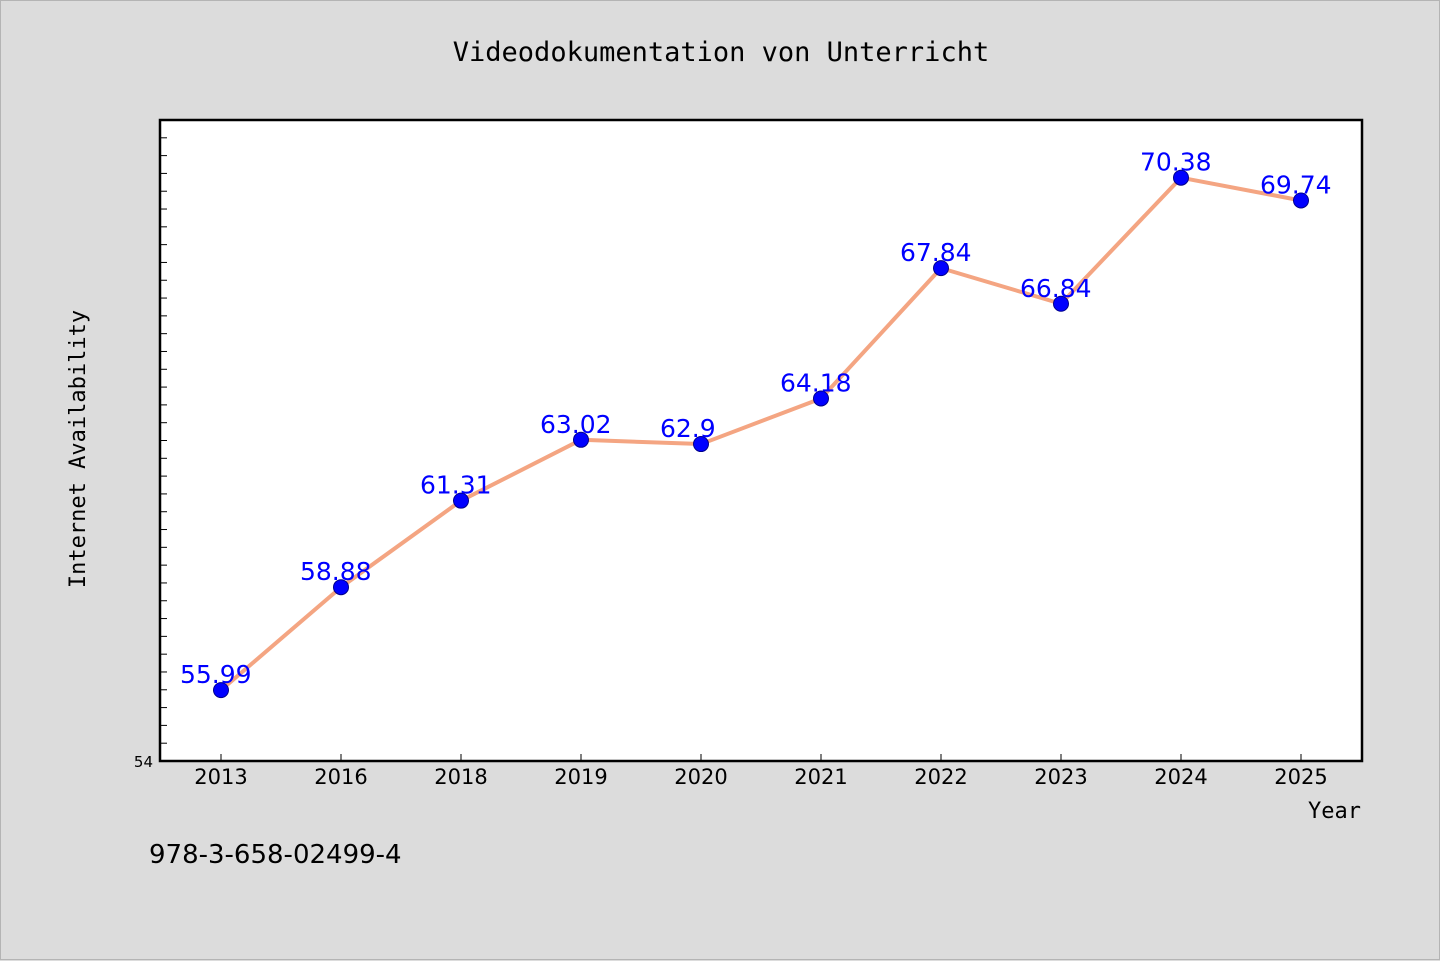 This screenshot has height=961, width=1440. Describe the element at coordinates (936, 252) in the screenshot. I see `data-label-2022: 67.84` at that location.